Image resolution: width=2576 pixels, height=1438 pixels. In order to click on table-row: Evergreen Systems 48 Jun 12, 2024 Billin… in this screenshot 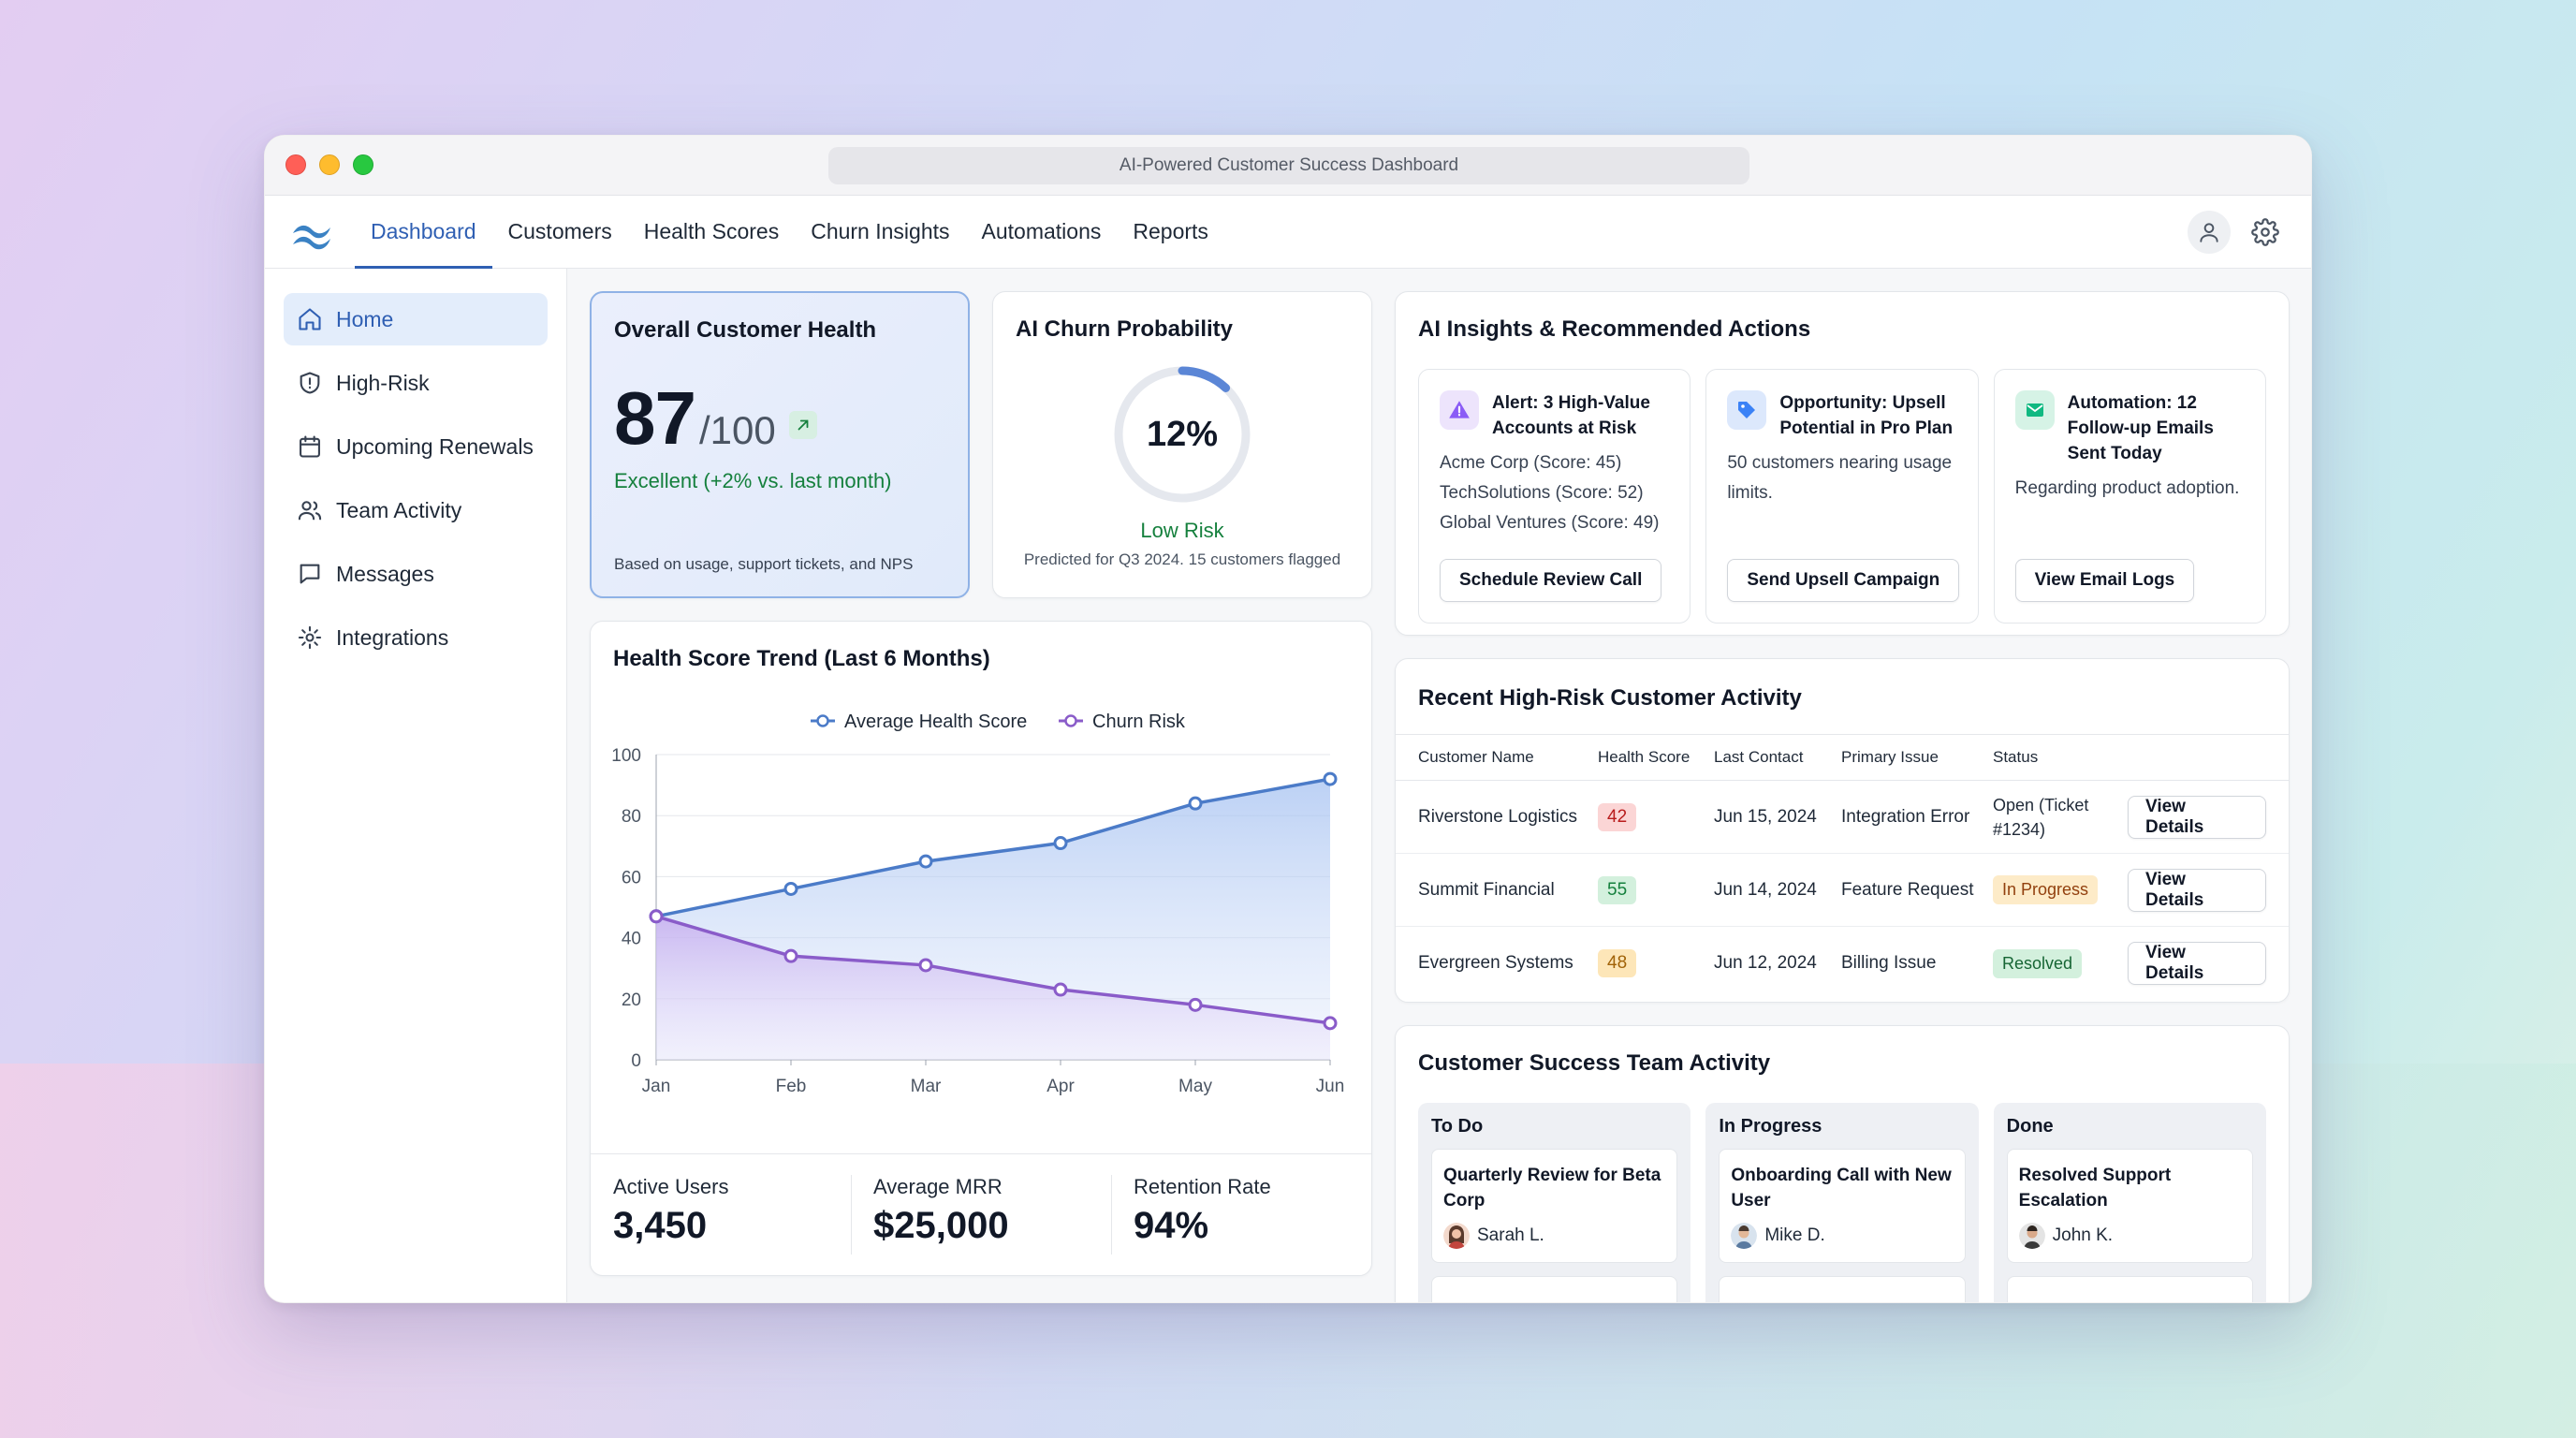, I will do `click(1842, 963)`.